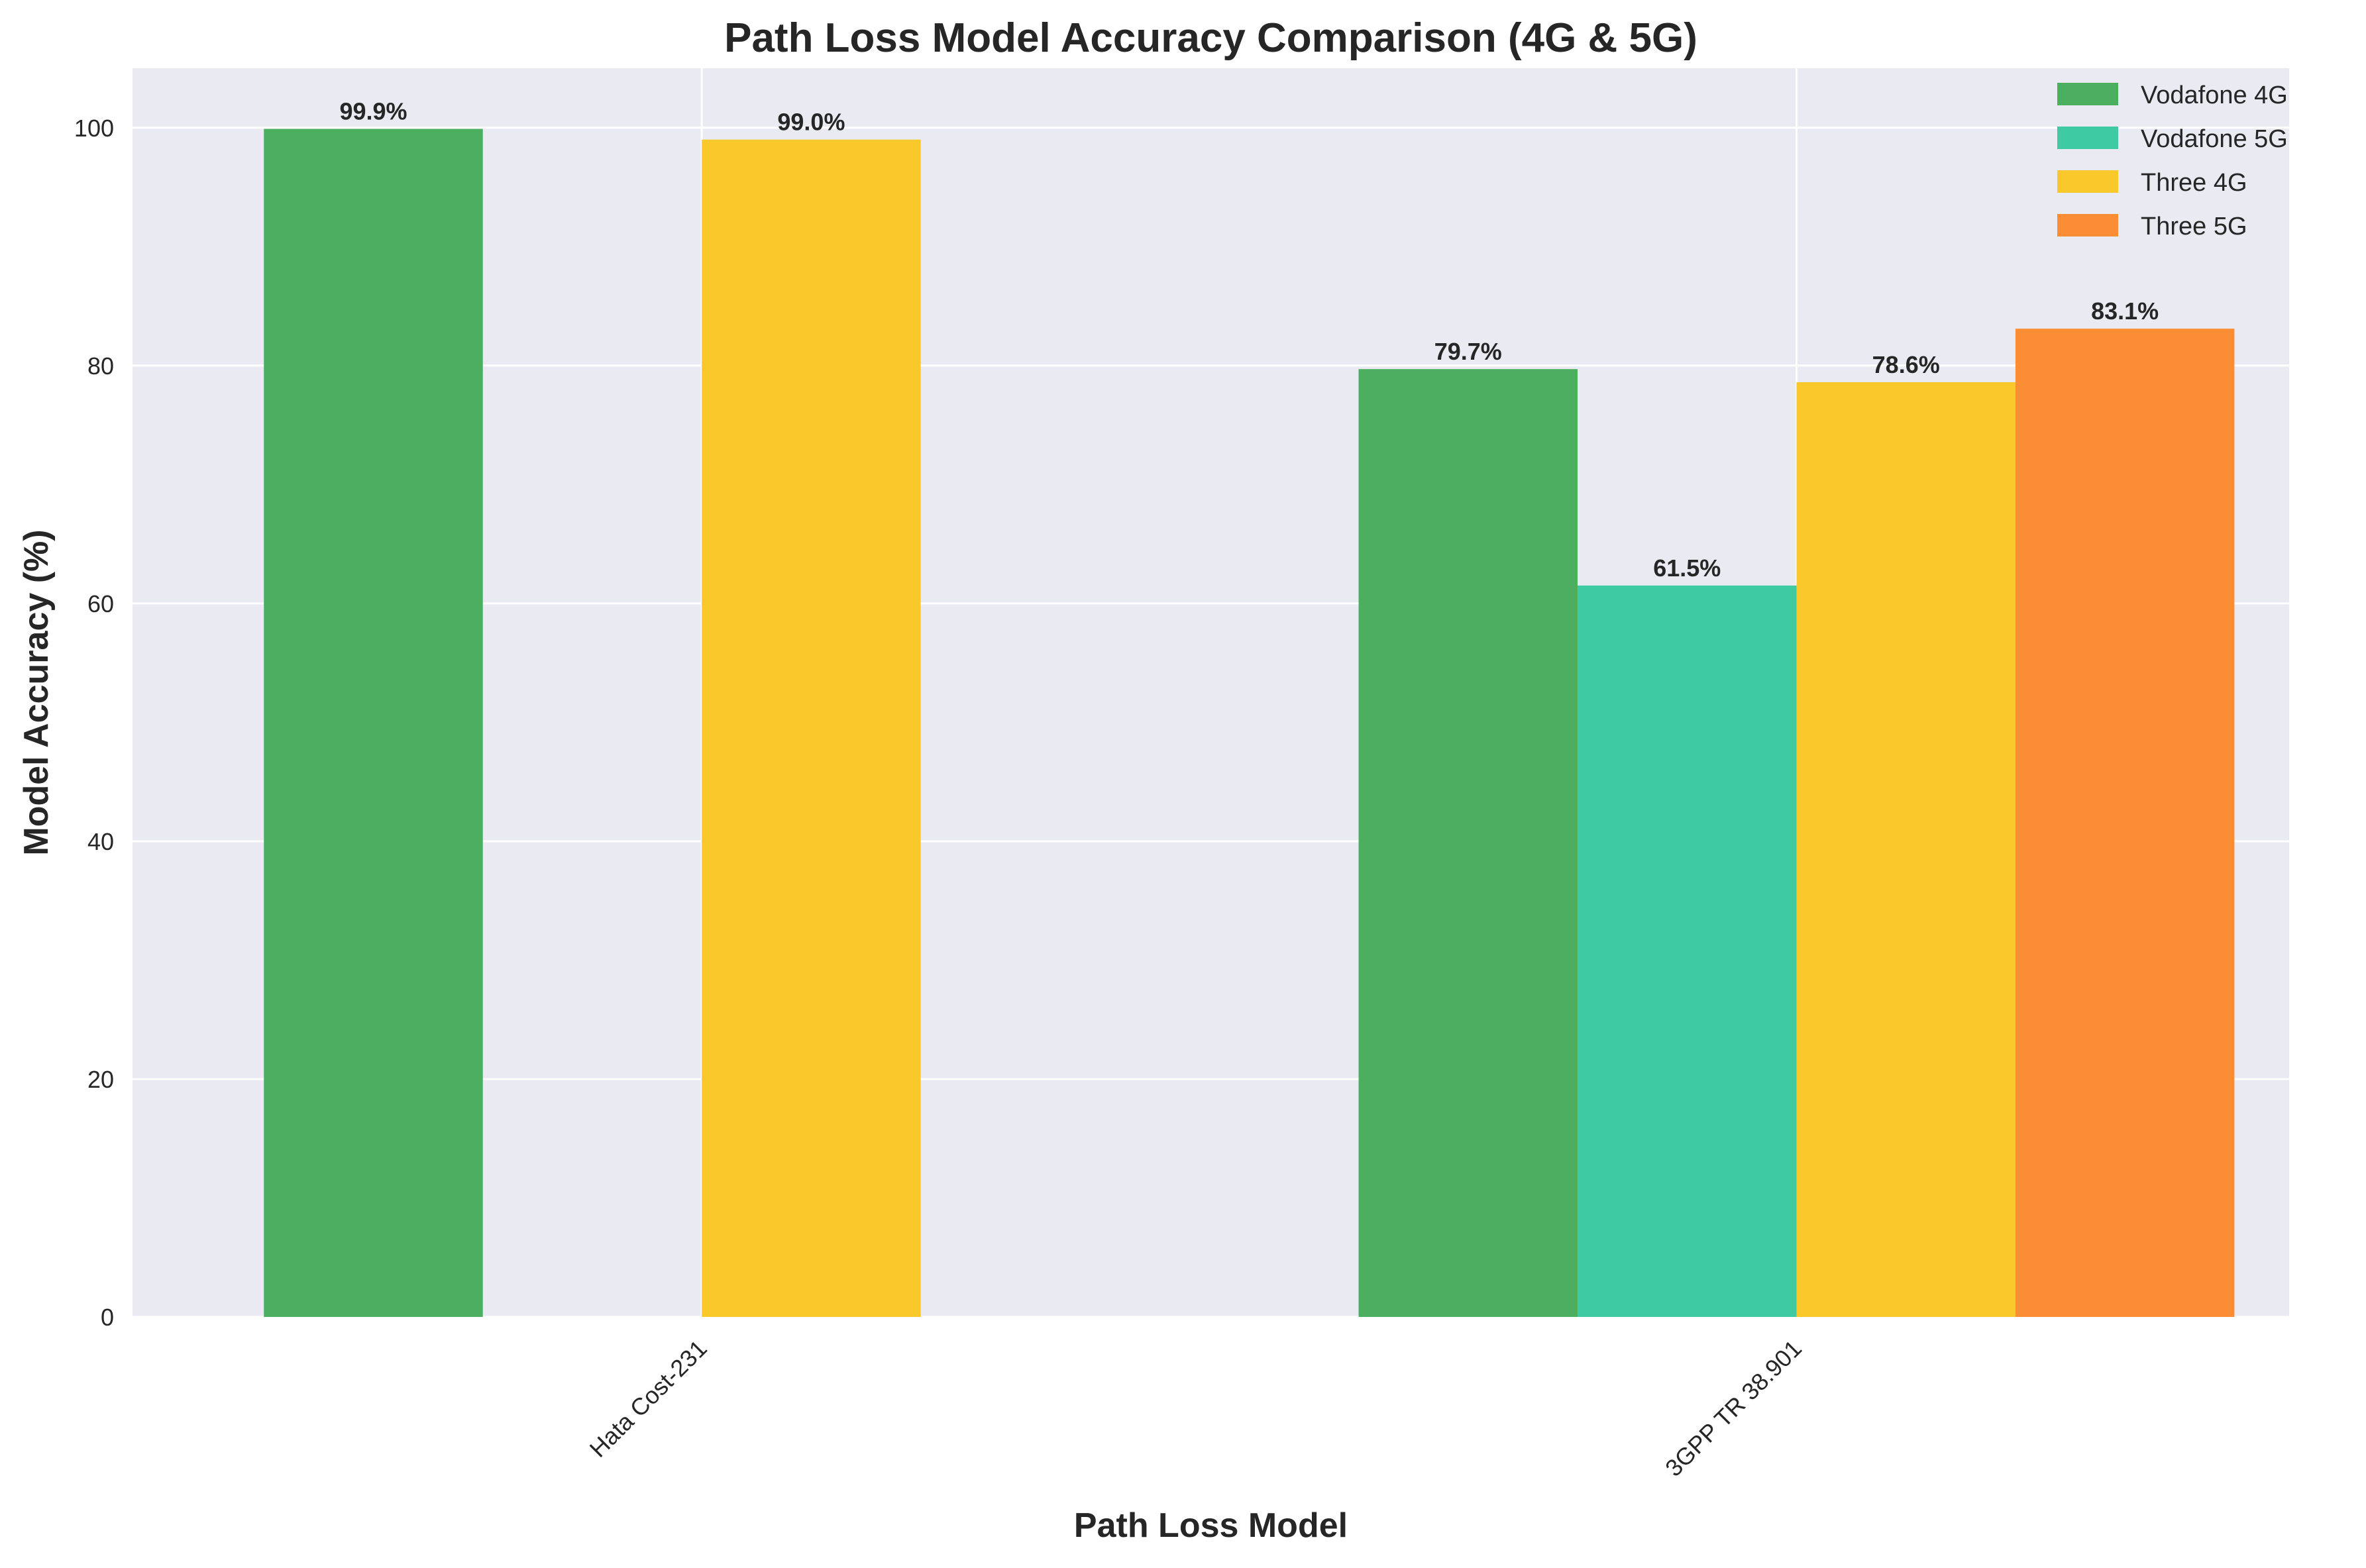  I want to click on y-tick-label: 0, so click(107, 1317).